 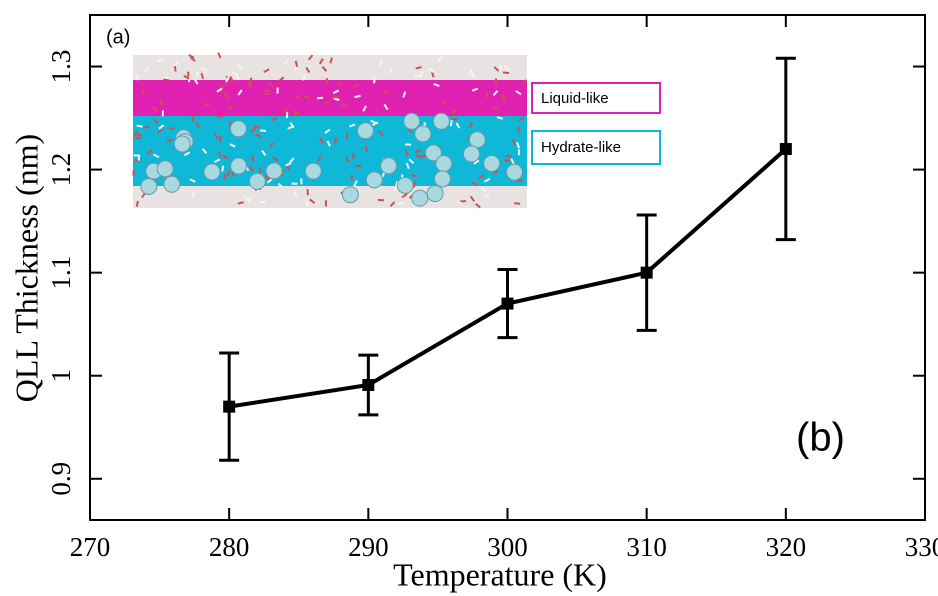 I want to click on annotation: Liquid-like, so click(x=575, y=98).